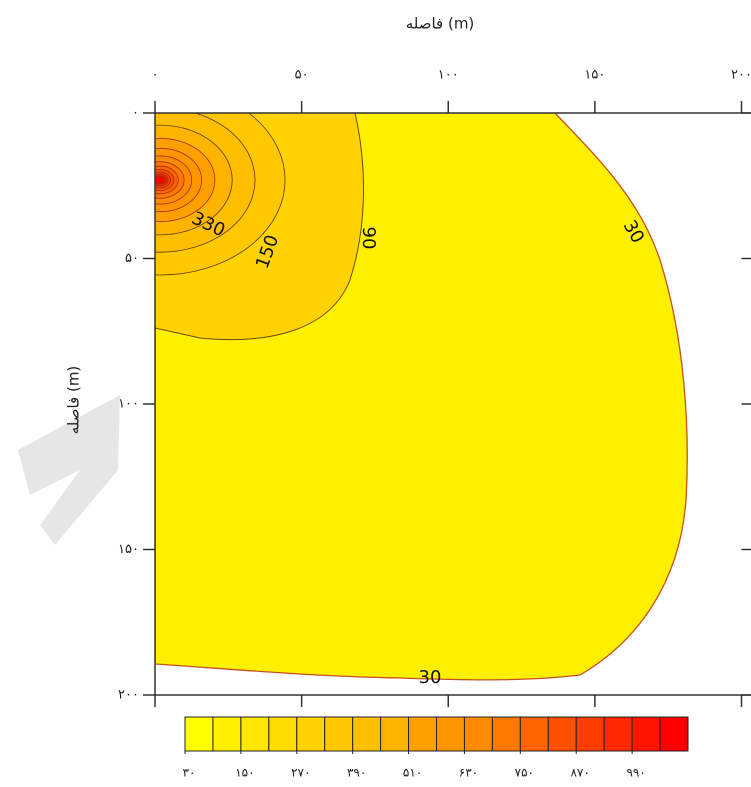  Describe the element at coordinates (135, 113) in the screenshot. I see `y-tick-label: ۰` at that location.